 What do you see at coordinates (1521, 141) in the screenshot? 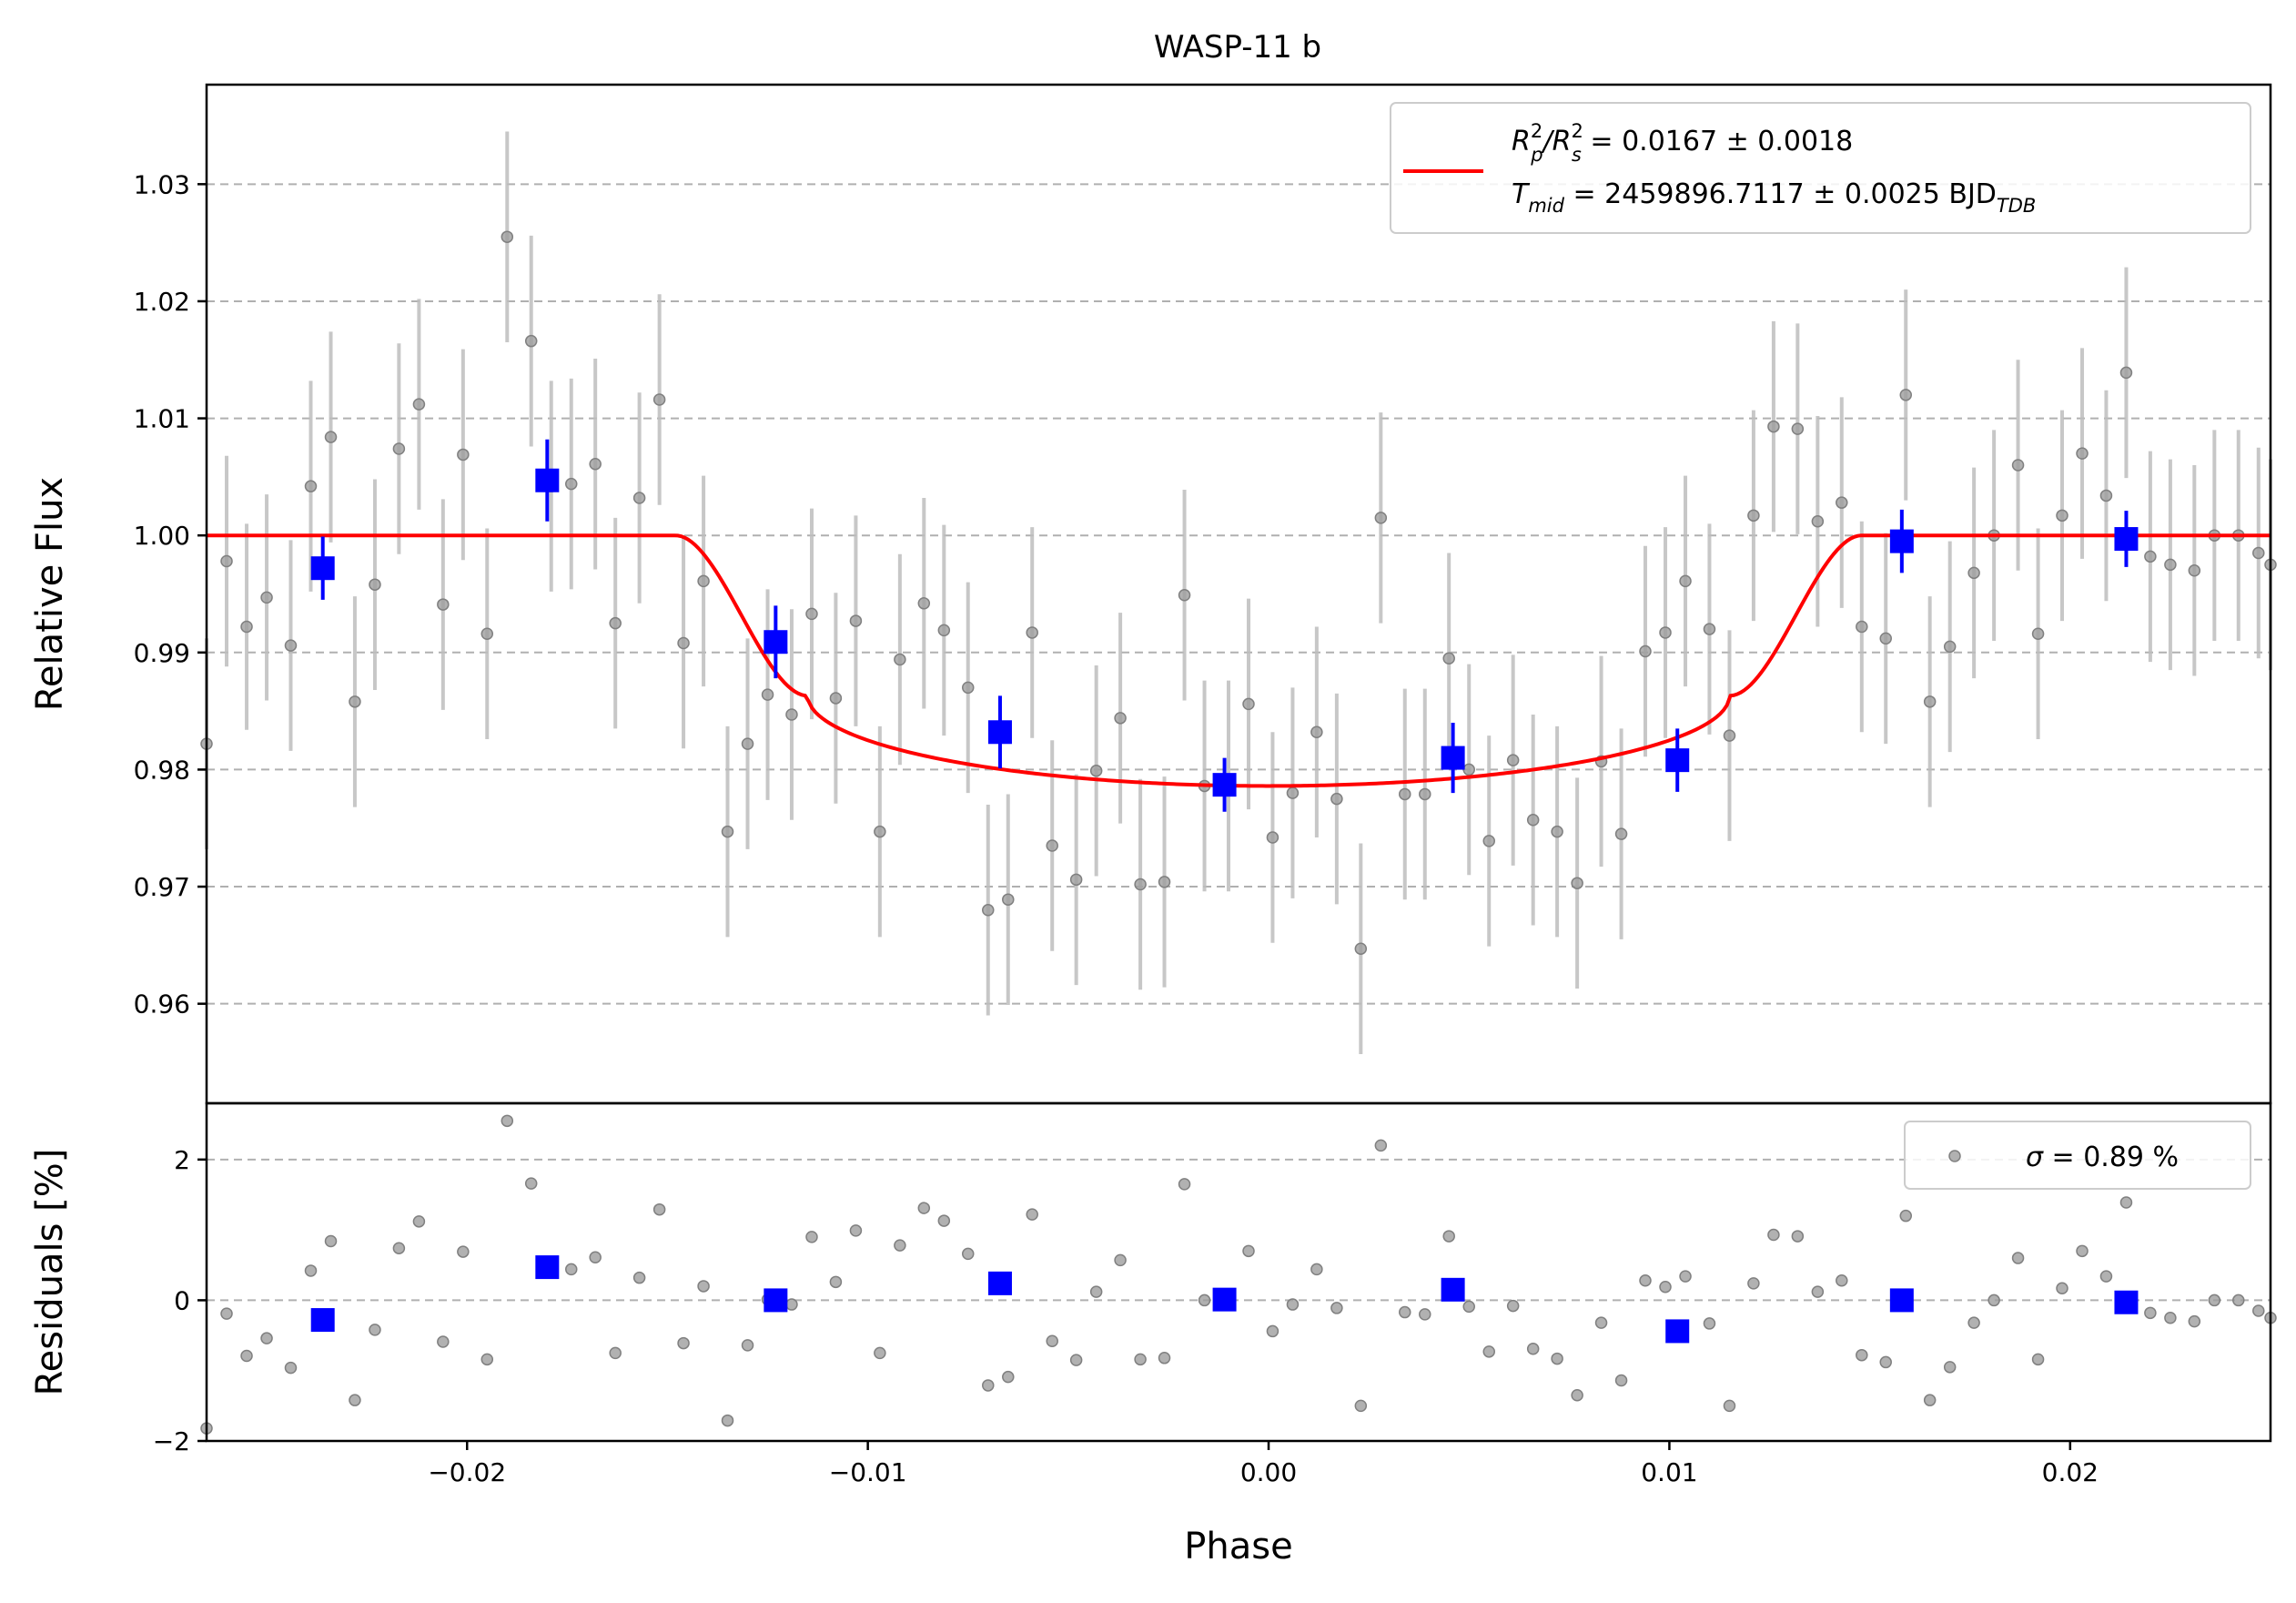
I see `legend-rp: R` at bounding box center [1521, 141].